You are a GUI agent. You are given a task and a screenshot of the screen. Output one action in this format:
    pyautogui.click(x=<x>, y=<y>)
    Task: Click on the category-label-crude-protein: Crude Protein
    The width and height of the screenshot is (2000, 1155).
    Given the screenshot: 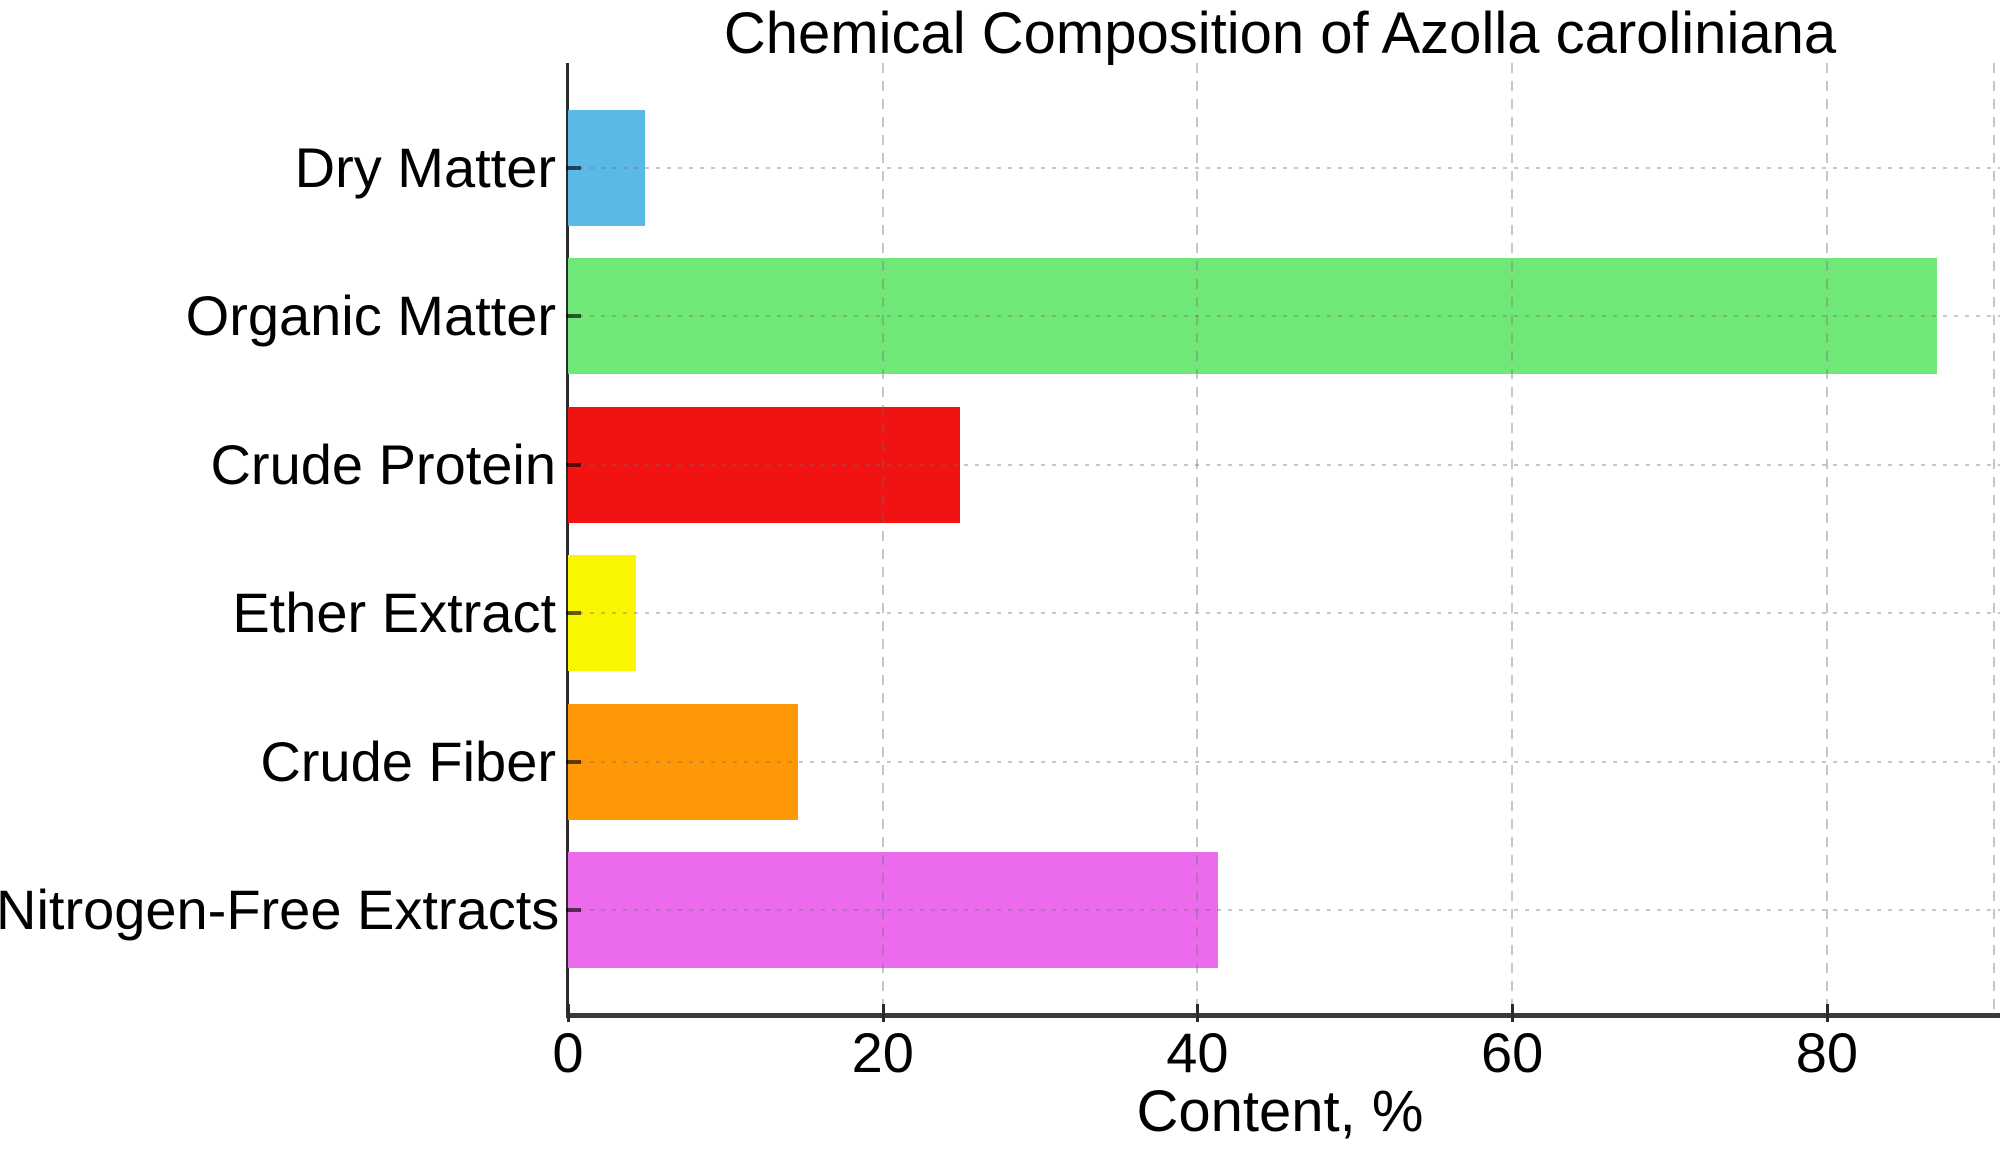 What is the action you would take?
    pyautogui.click(x=383, y=464)
    